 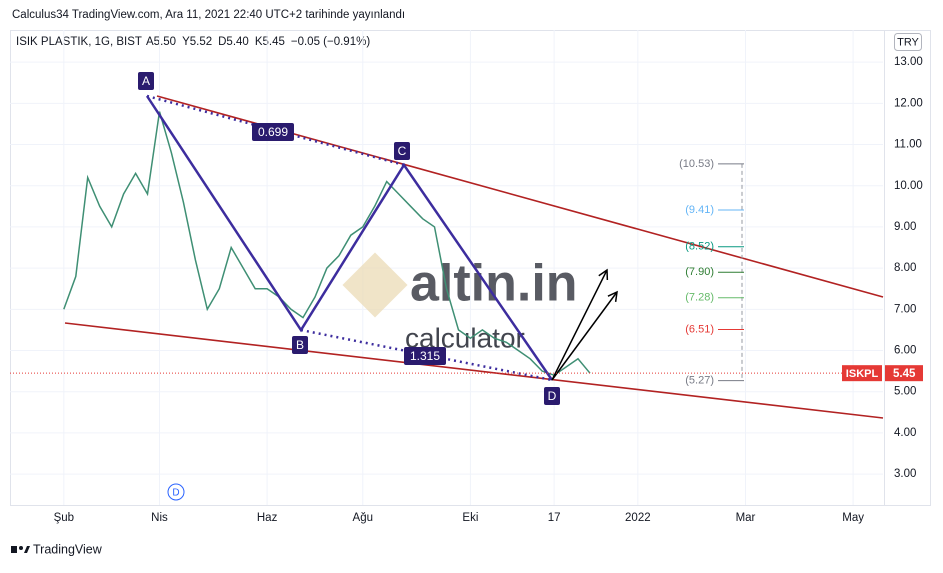 I want to click on ticker-tag, so click(x=862, y=373).